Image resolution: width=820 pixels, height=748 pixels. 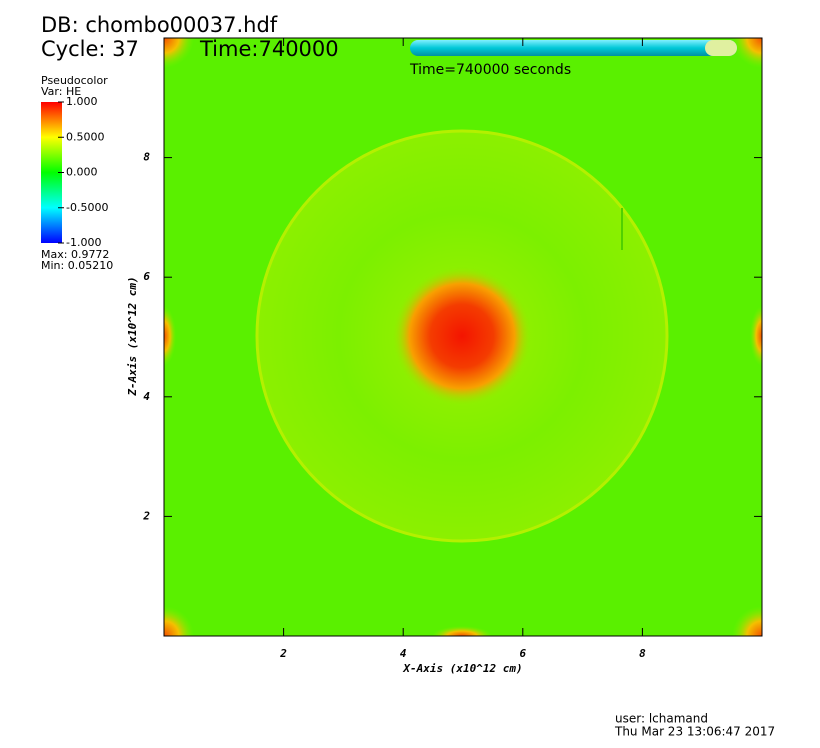 What do you see at coordinates (721, 48) in the screenshot?
I see `time-slider-end` at bounding box center [721, 48].